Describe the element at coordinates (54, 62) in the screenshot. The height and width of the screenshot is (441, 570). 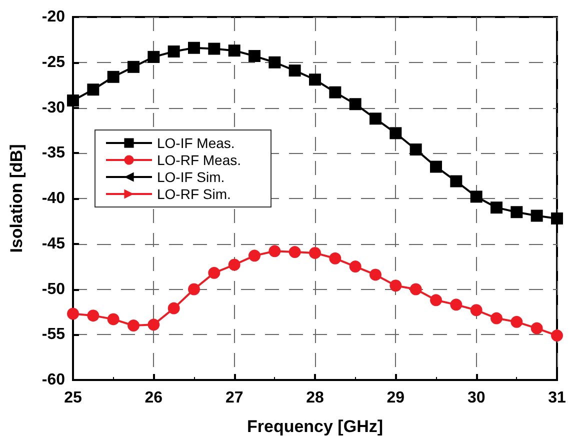
I see `y-tick-label: -25` at that location.